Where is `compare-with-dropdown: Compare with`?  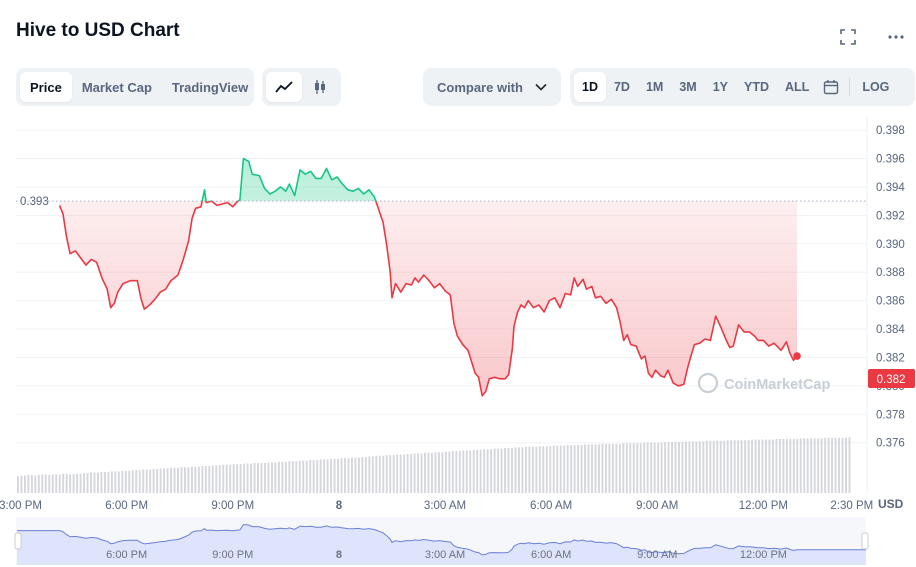
compare-with-dropdown: Compare with is located at coordinates (492, 87).